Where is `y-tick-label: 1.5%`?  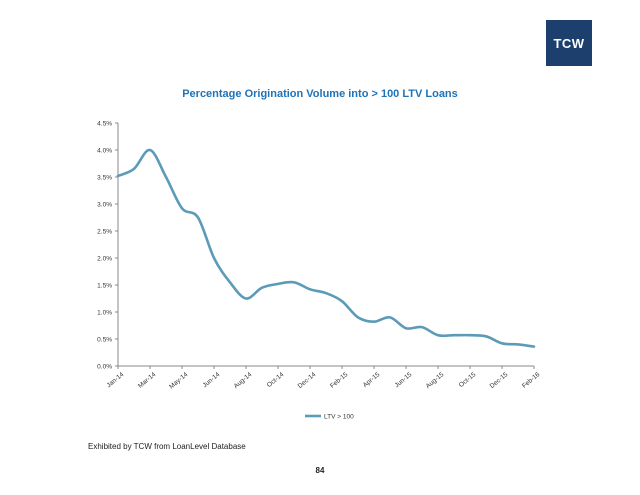
y-tick-label: 1.5% is located at coordinates (104, 286).